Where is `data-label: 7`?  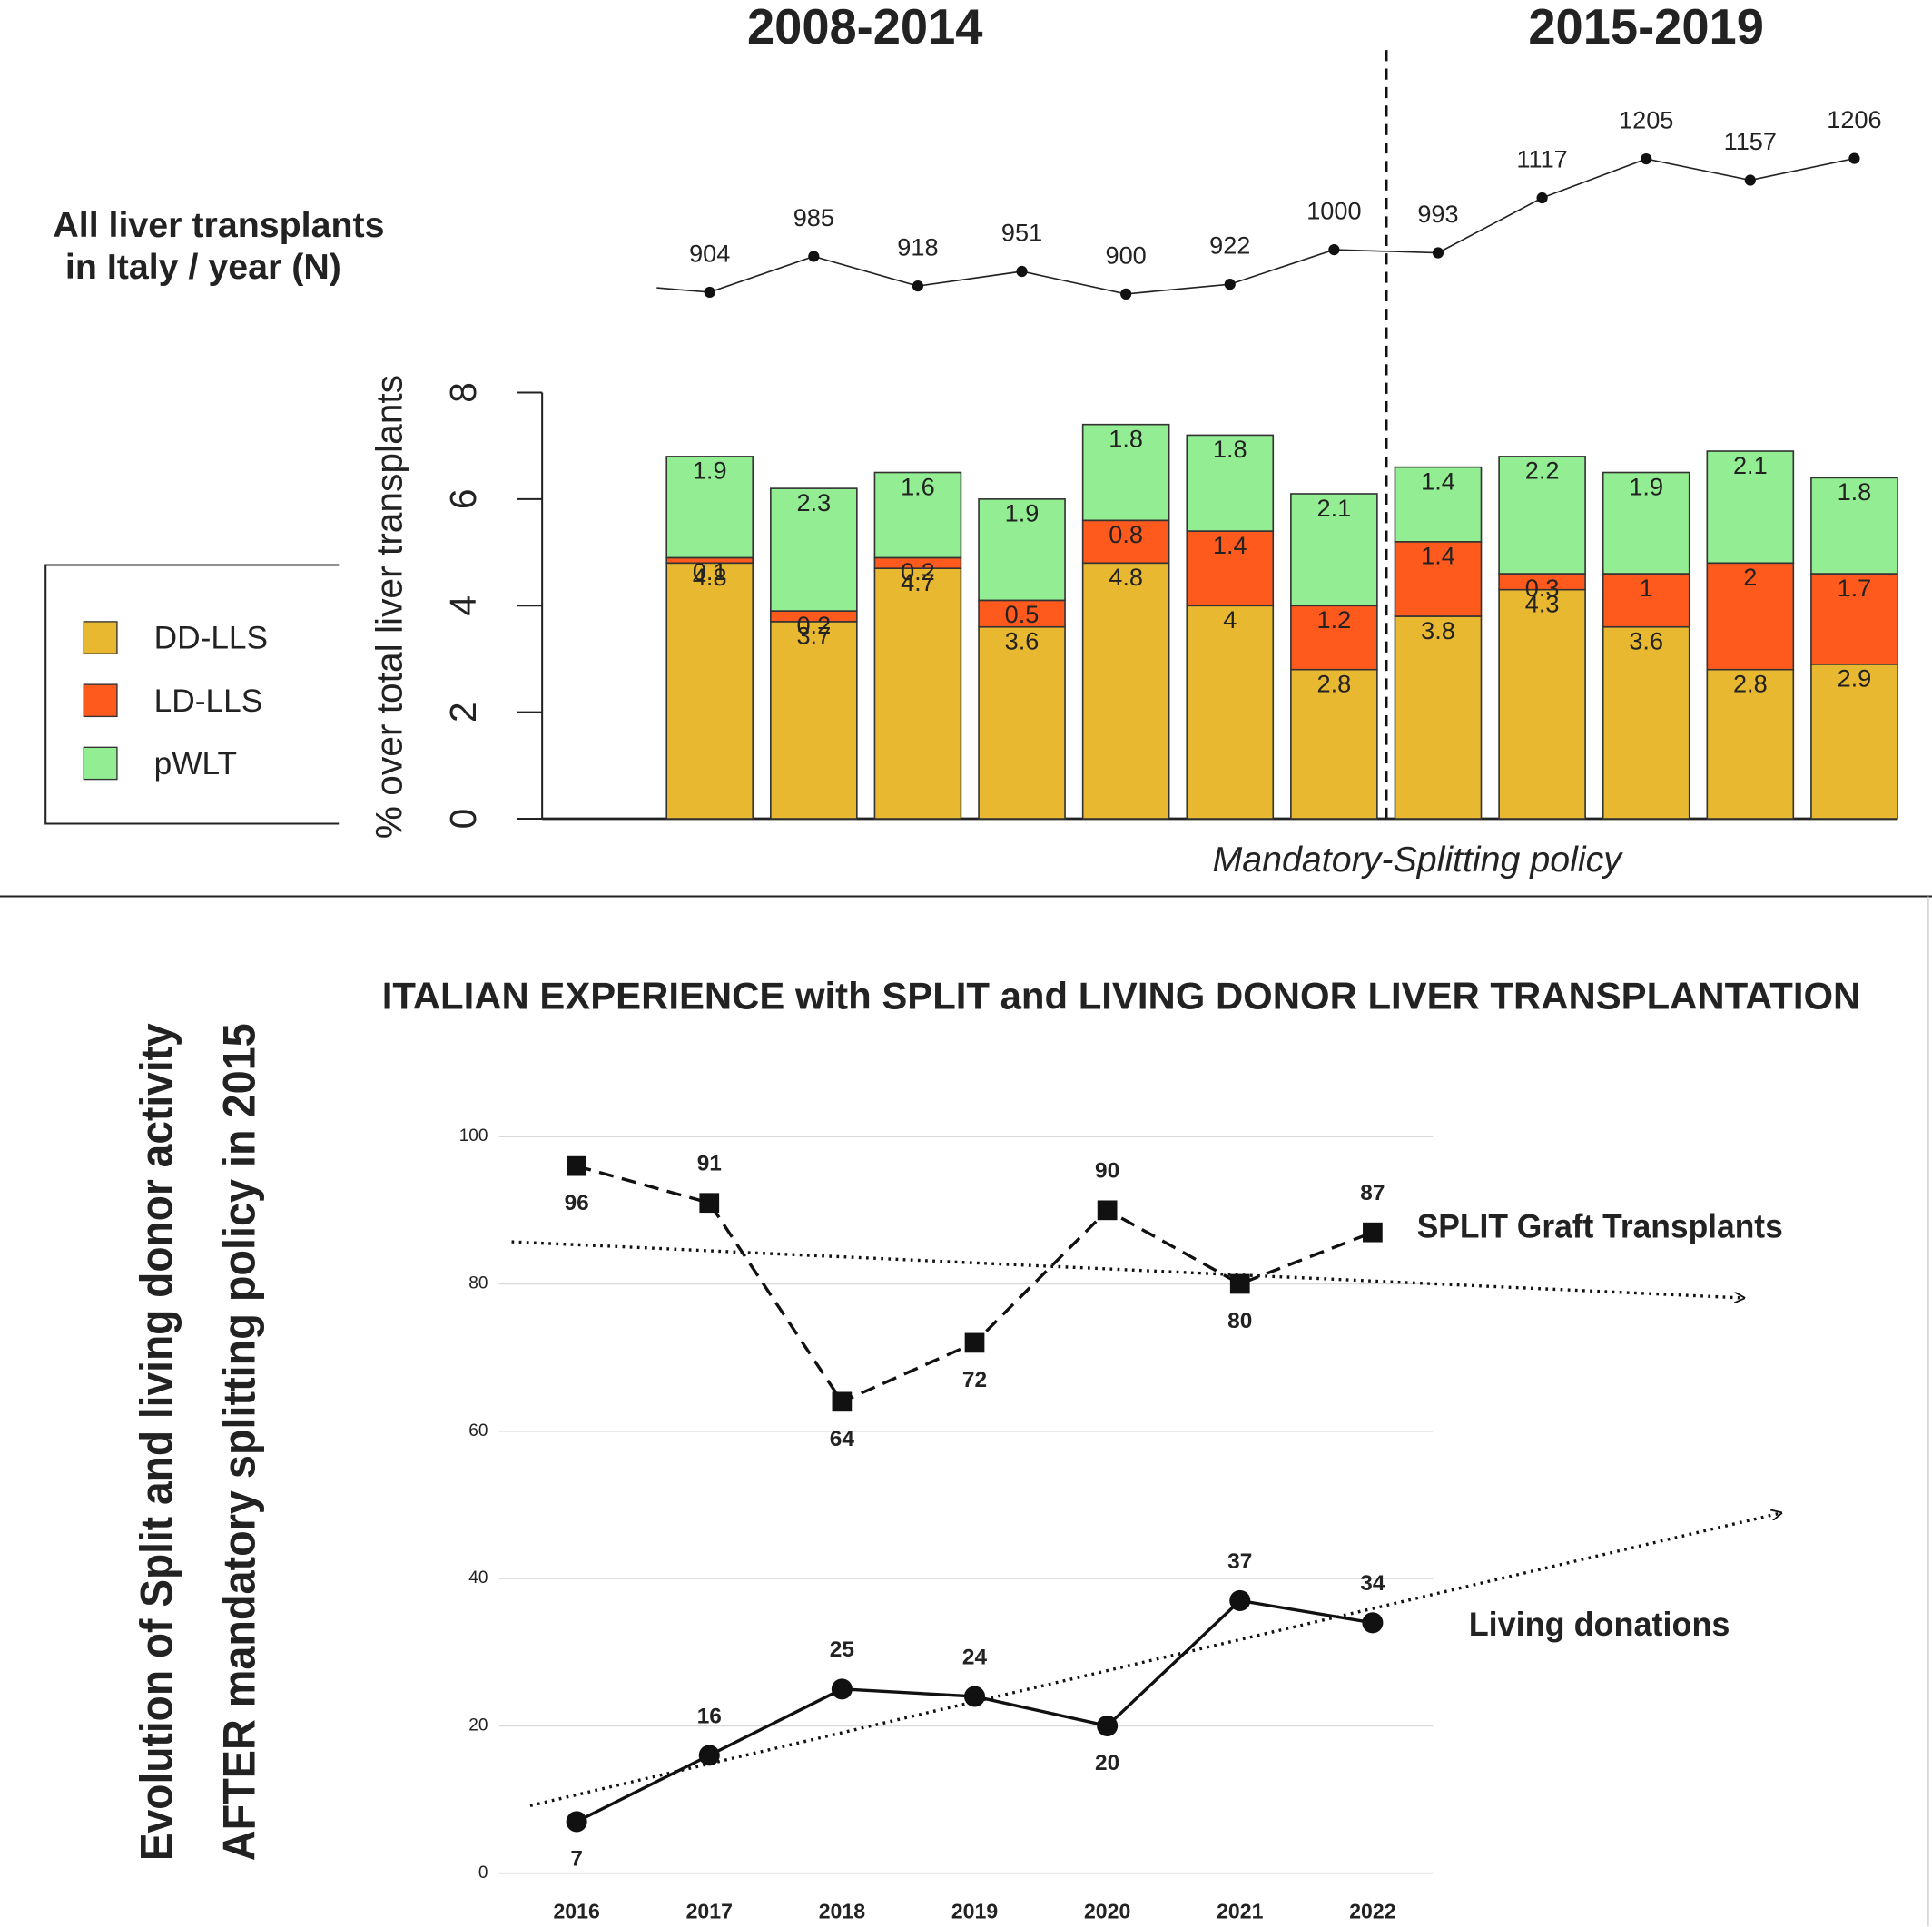 data-label: 7 is located at coordinates (577, 1858).